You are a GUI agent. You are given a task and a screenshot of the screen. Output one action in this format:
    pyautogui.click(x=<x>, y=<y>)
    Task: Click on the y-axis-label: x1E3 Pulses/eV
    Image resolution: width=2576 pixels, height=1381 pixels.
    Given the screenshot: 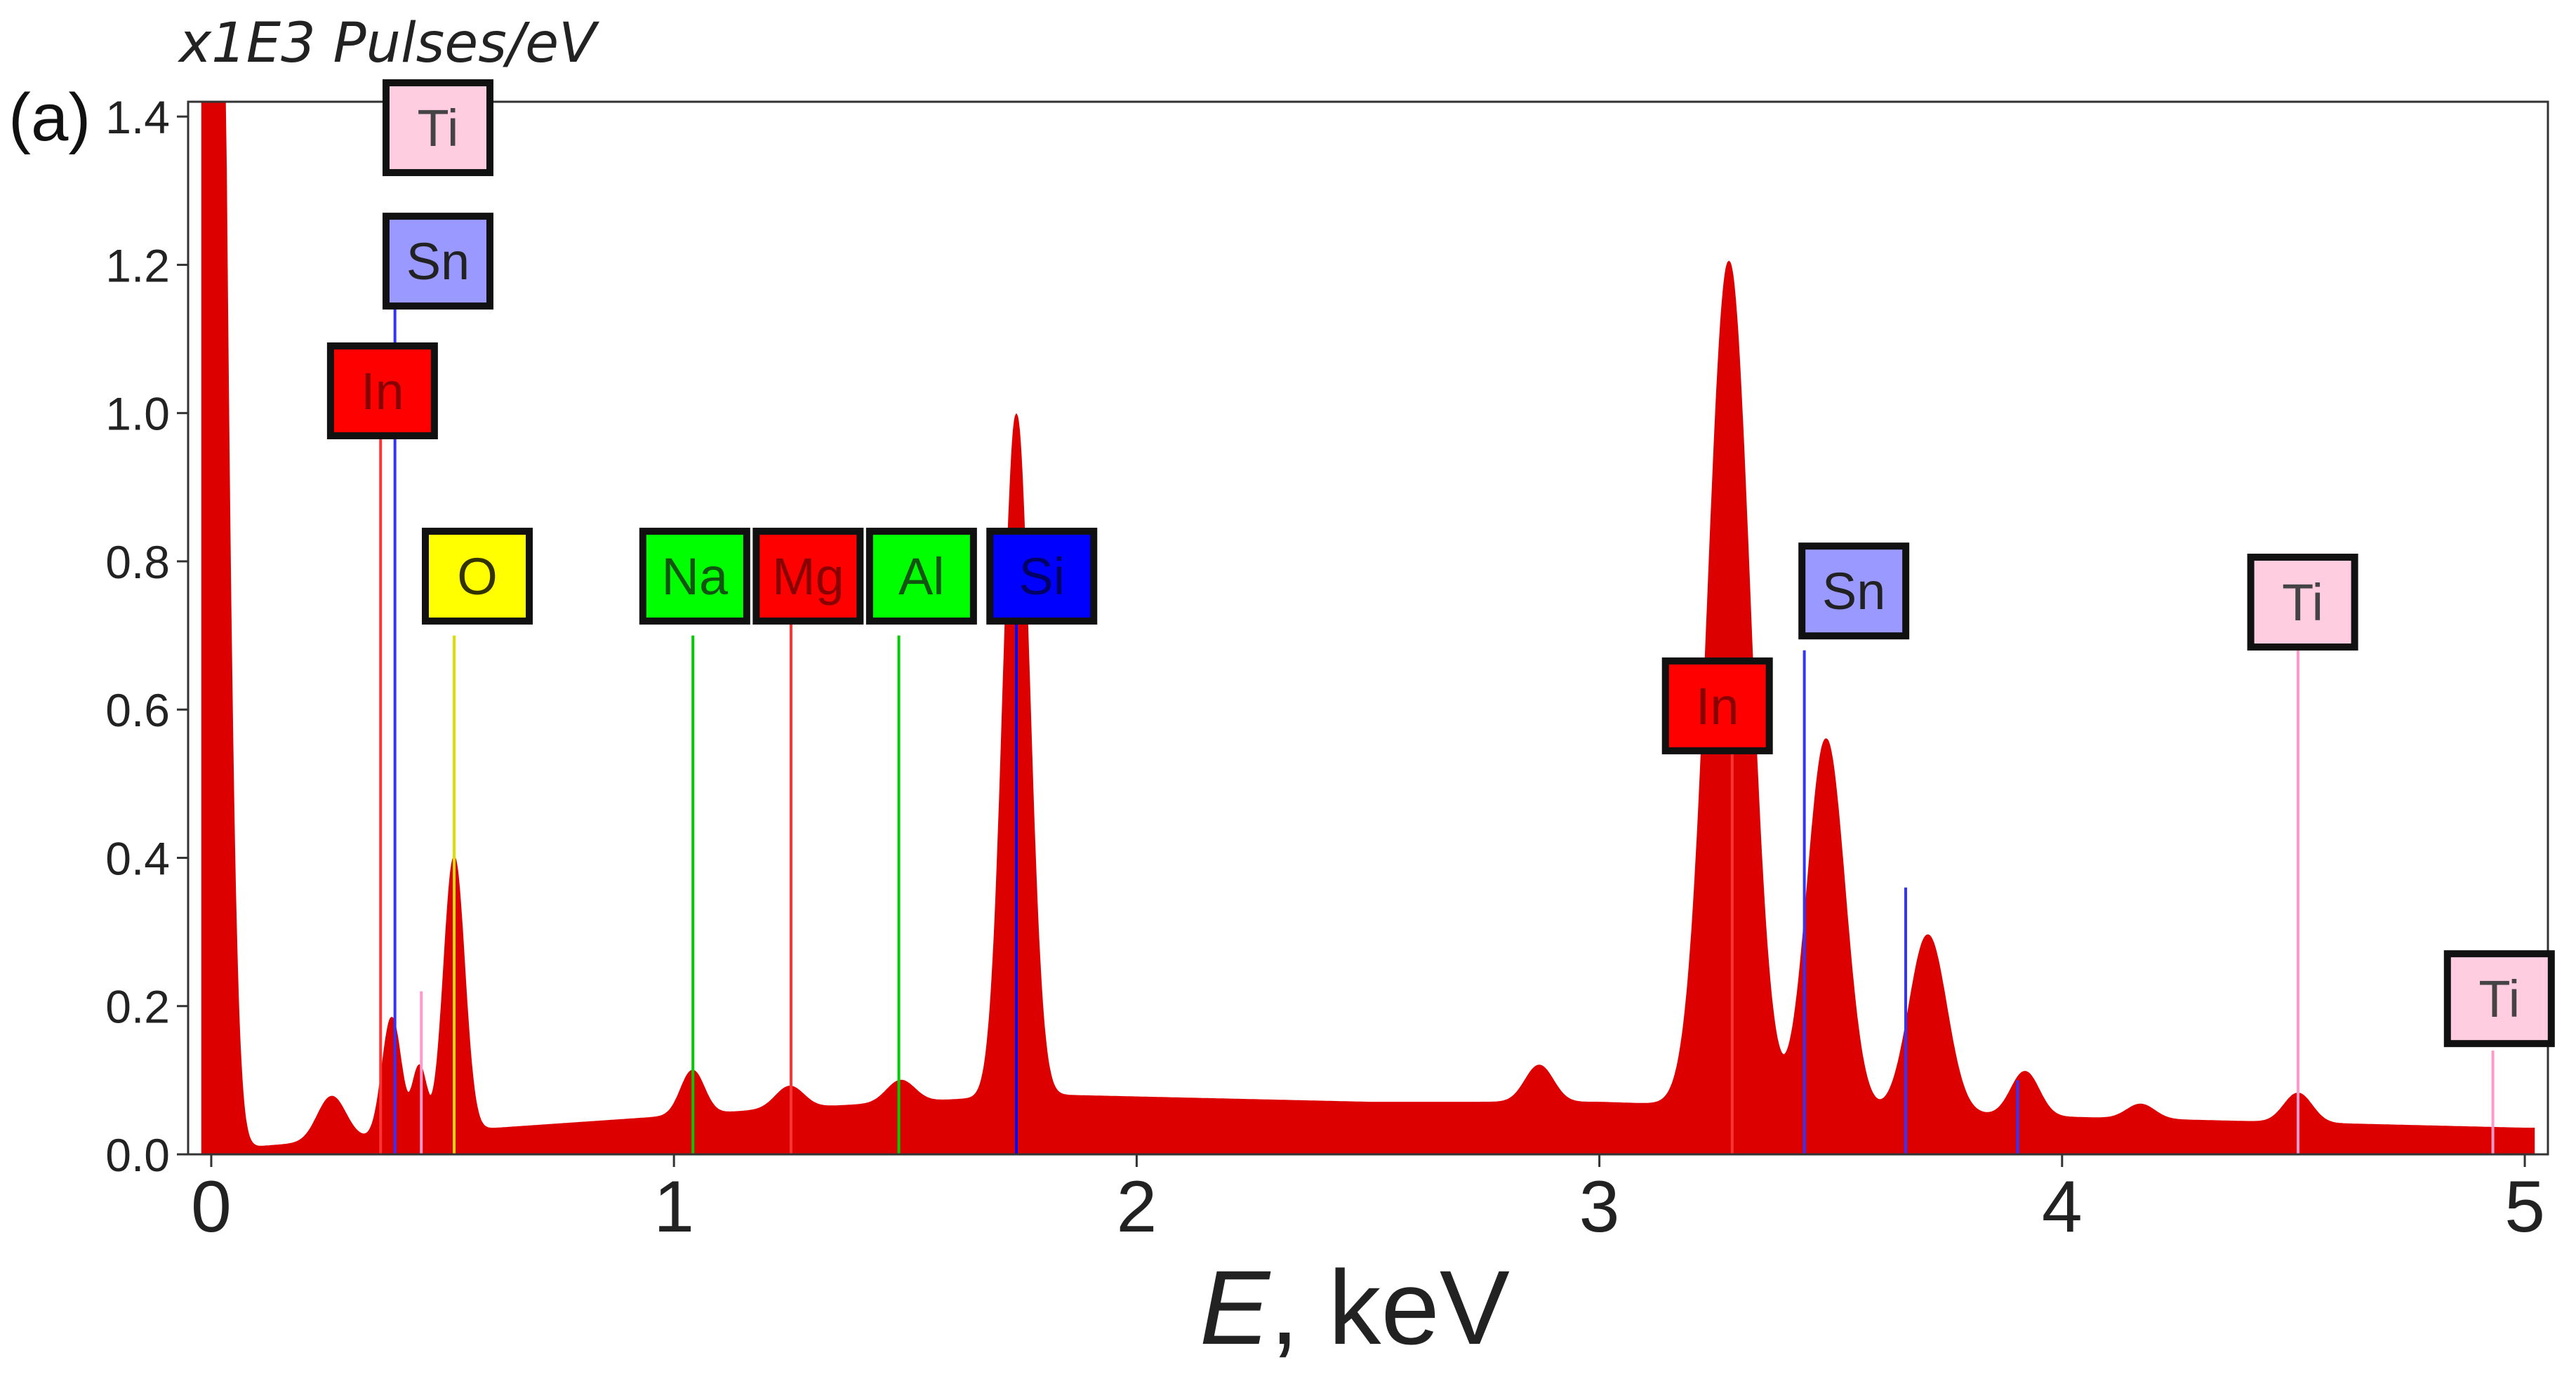 What is the action you would take?
    pyautogui.click(x=388, y=43)
    